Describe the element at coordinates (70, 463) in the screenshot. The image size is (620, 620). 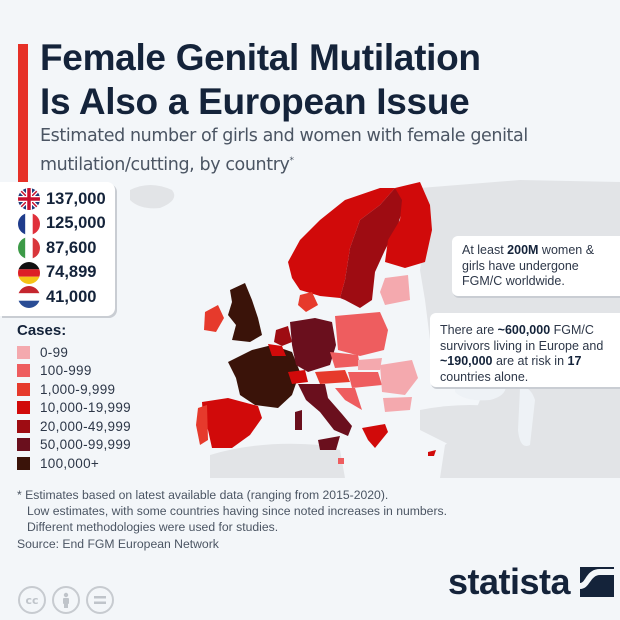
I see `legend-label: 100,000+` at that location.